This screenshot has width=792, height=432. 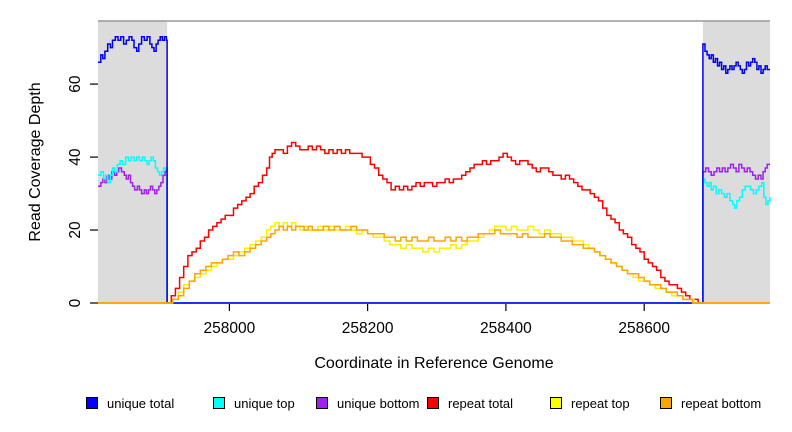 I want to click on legend-item-unique-top: unique top, so click(x=254, y=403).